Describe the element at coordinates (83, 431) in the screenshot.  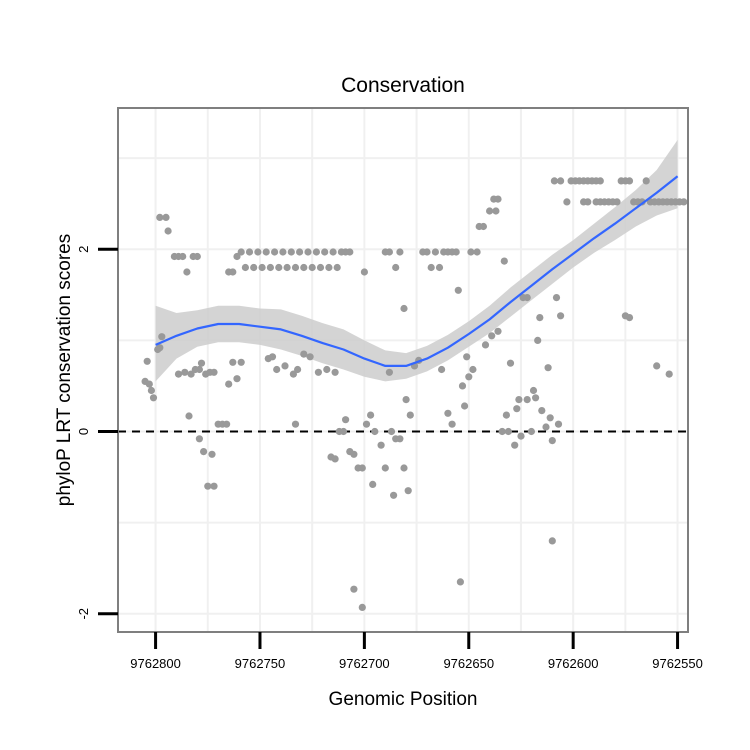
I see `y-tick-label: 0` at that location.